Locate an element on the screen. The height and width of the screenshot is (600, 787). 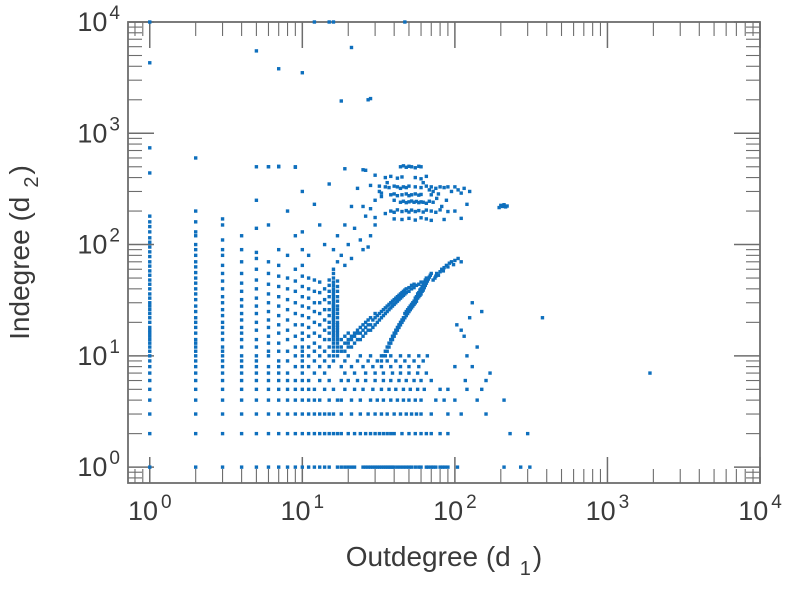
x-tick-label: 10 4 is located at coordinates (760, 509).